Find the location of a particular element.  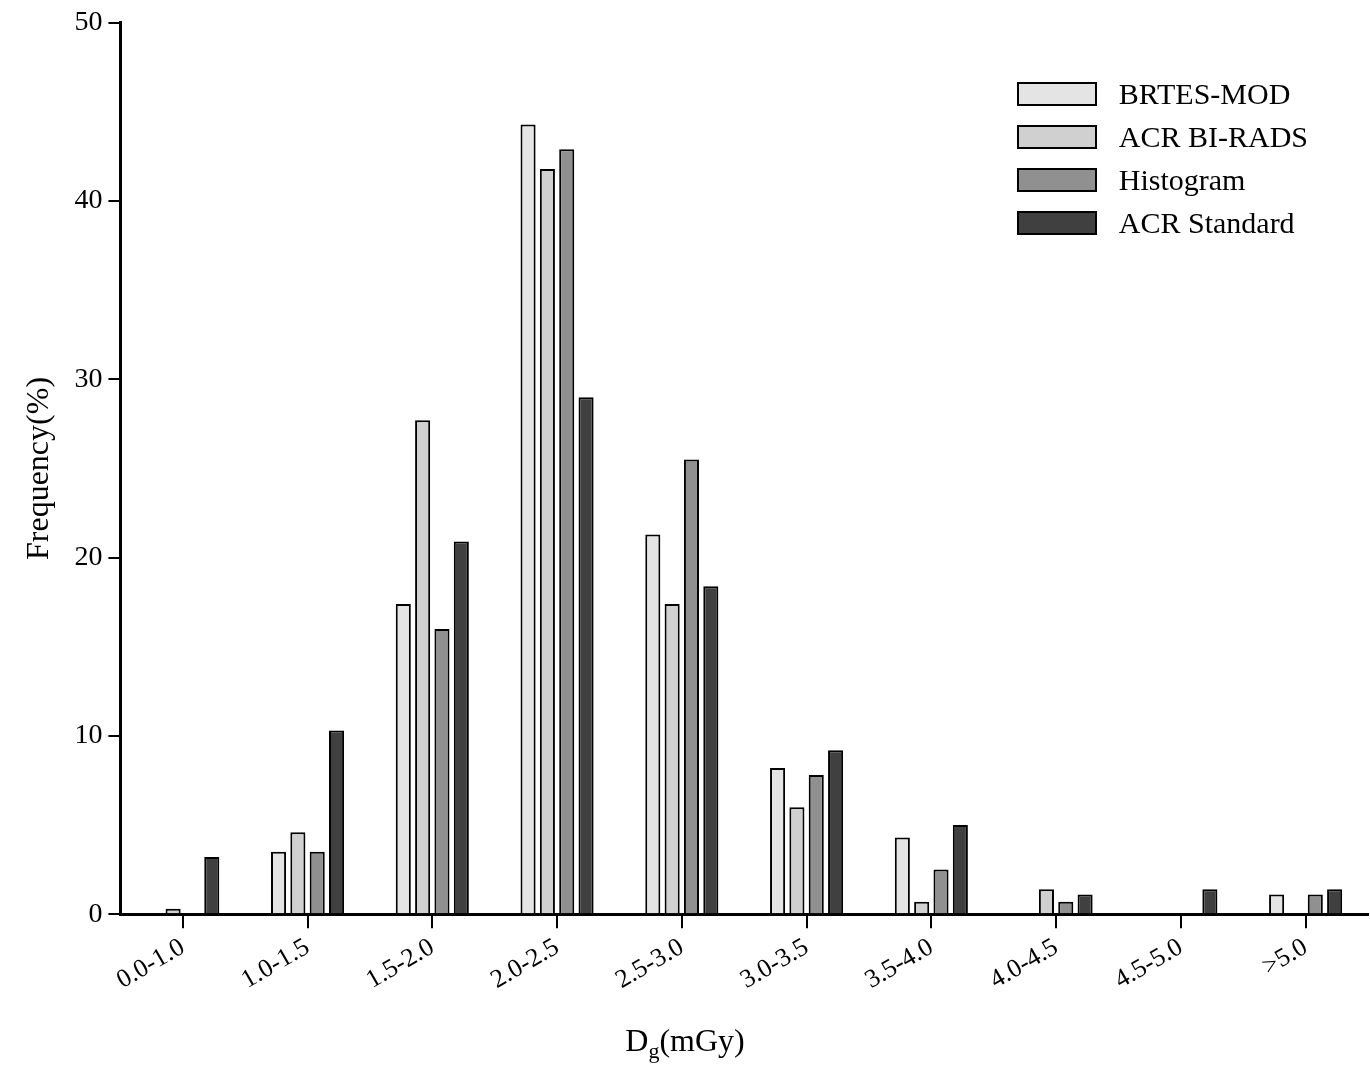

legend-label: ACR Standard is located at coordinates (1206, 223).